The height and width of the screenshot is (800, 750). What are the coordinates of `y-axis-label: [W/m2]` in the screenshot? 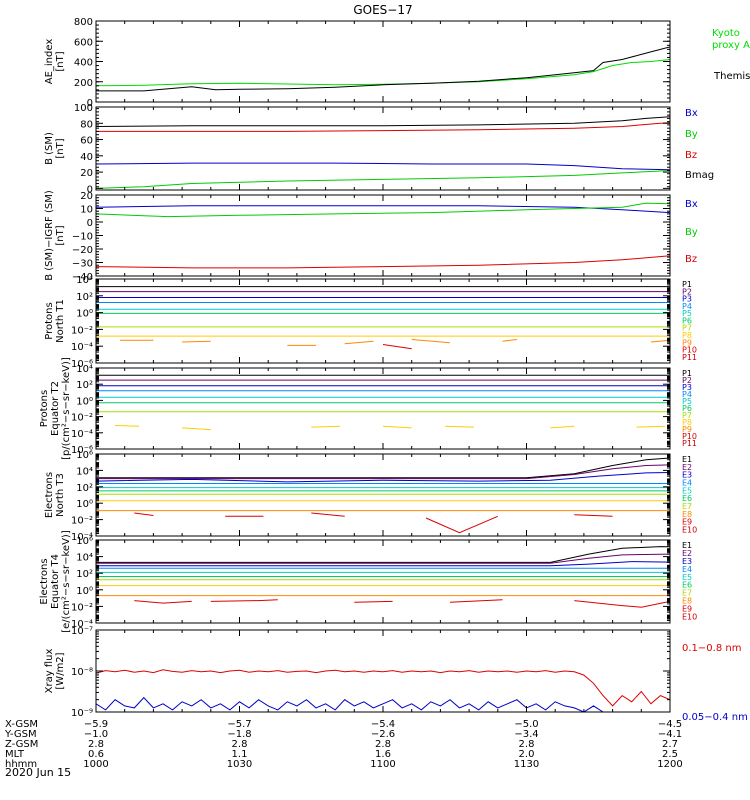 It's located at (60, 670).